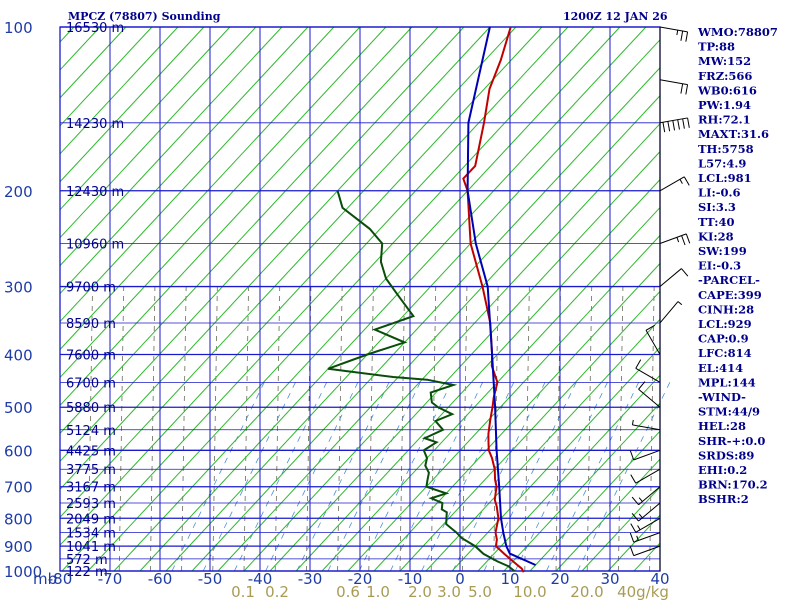 This screenshot has height=600, width=800. Describe the element at coordinates (717, 207) in the screenshot. I see `index-value: SI:3.3` at that location.